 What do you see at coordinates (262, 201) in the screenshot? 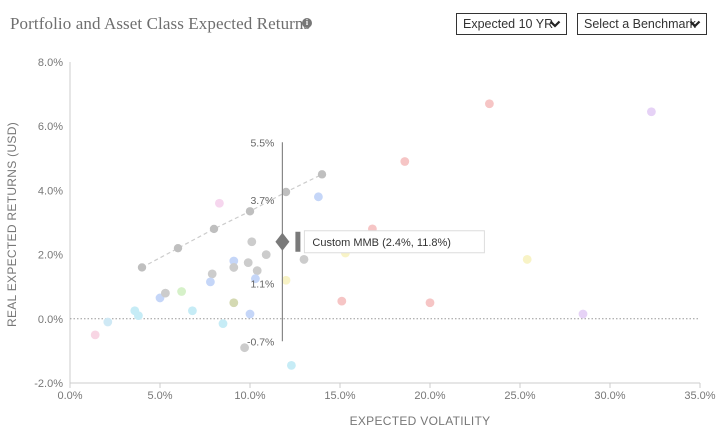
I see `range-upper-label: 3.7%` at bounding box center [262, 201].